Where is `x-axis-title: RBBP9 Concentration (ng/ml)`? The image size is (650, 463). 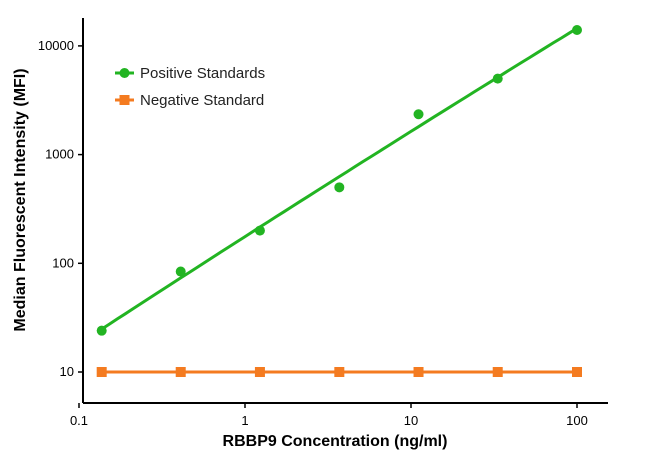
x-axis-title: RBBP9 Concentration (ng/ml) is located at coordinates (335, 441).